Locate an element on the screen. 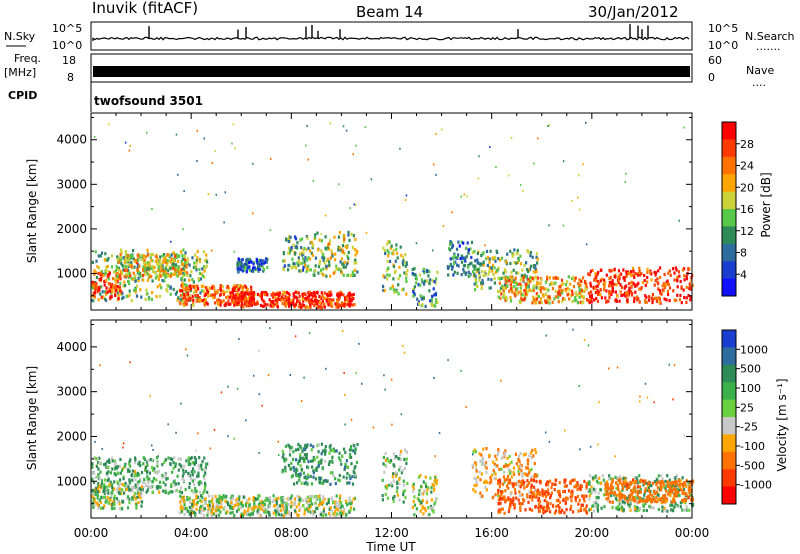 Image resolution: width=800 pixels, height=554 pixels. power-speck is located at coordinates (204, 138).